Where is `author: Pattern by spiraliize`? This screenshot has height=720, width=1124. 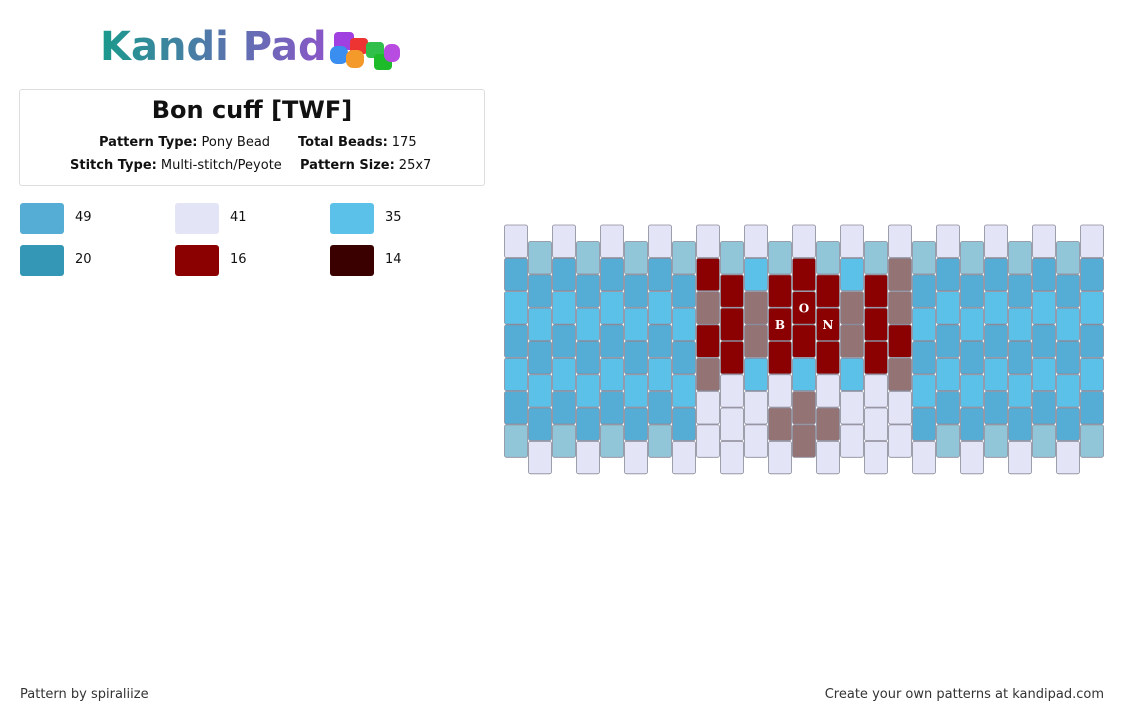
author: Pattern by spiraliize is located at coordinates (84, 694).